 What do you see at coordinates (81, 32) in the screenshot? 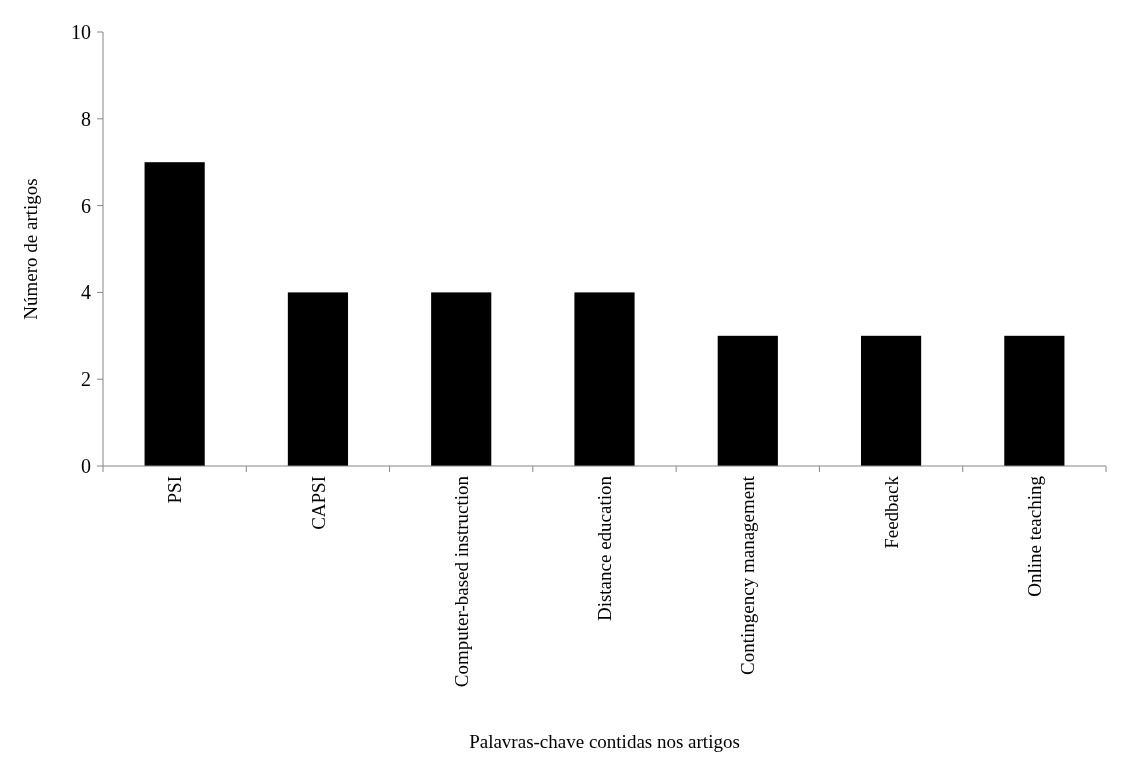
I see `y-tick-label: 10` at bounding box center [81, 32].